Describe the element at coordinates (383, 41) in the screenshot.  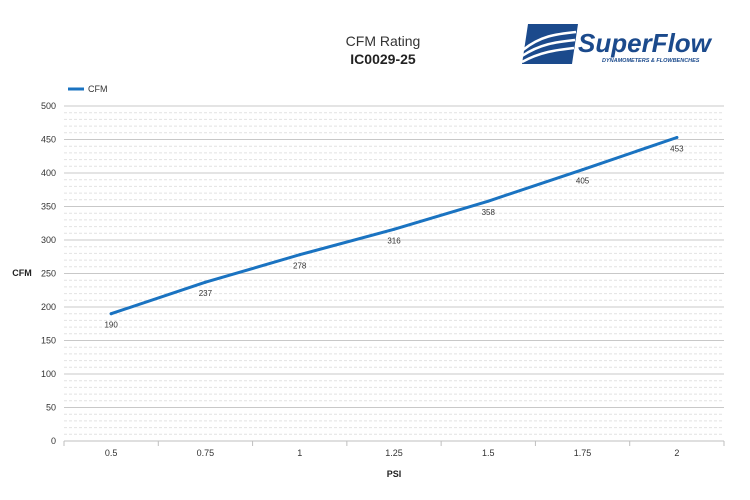
I see `chart-title: CFM Rating` at that location.